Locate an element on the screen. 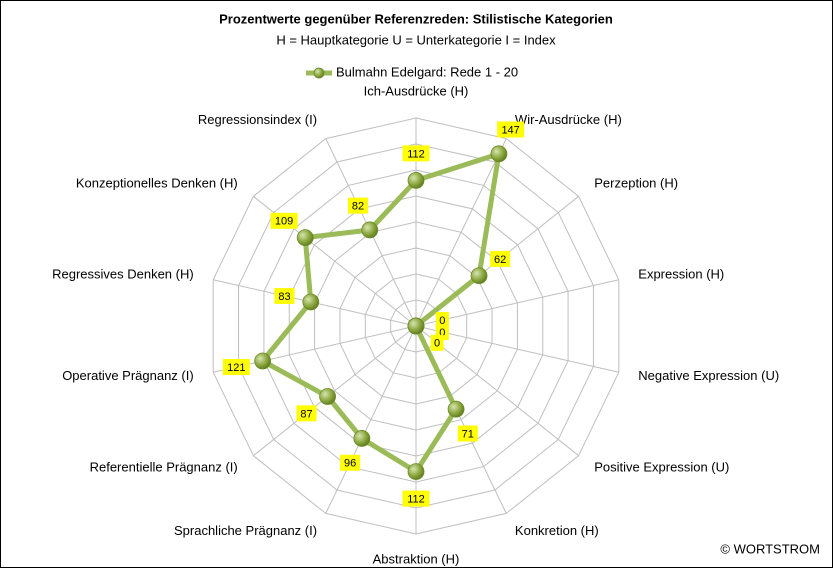 The height and width of the screenshot is (568, 833). value-label: 62 is located at coordinates (500, 260).